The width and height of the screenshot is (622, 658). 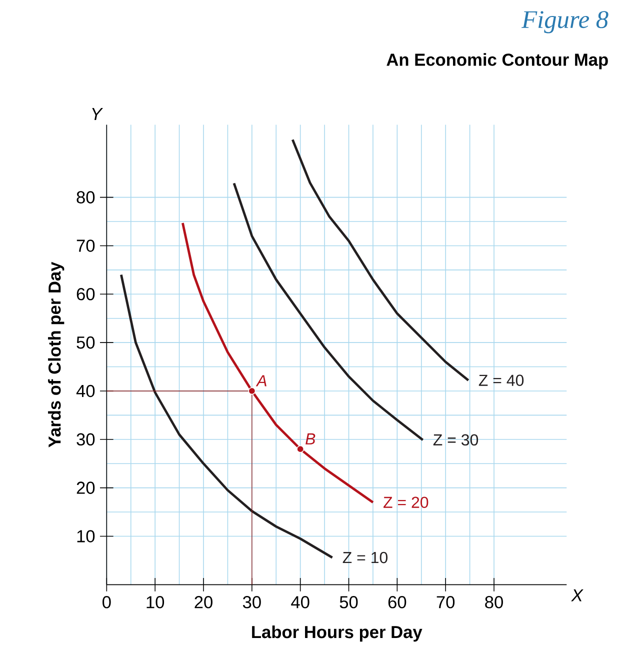 I want to click on annotation: B, so click(x=311, y=438).